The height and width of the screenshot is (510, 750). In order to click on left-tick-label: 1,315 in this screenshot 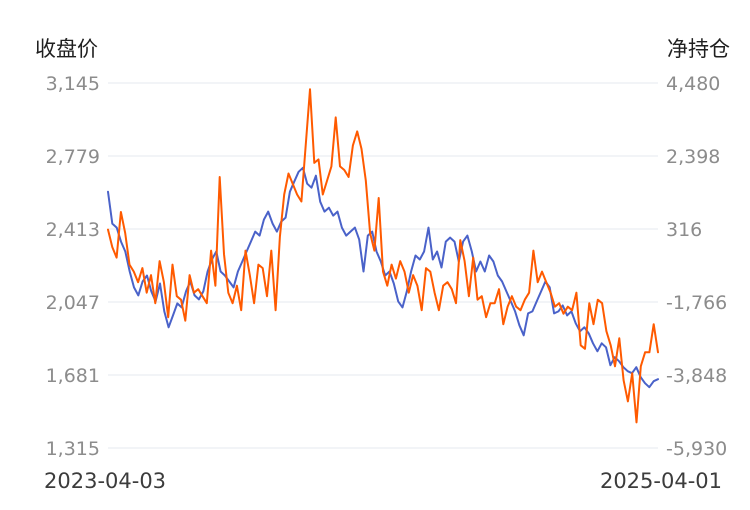, I will do `click(73, 449)`.